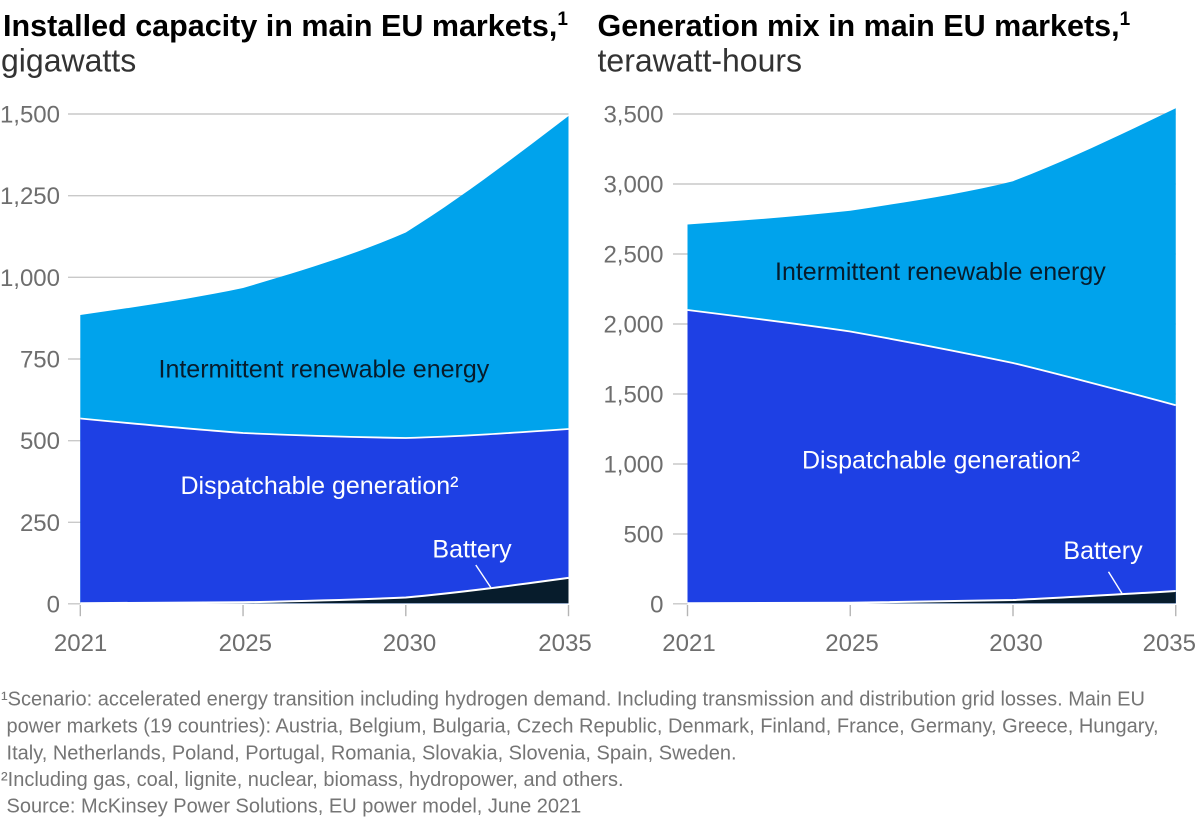 Image resolution: width=1200 pixels, height=824 pixels. I want to click on svg-text: 2,500, so click(633, 255).